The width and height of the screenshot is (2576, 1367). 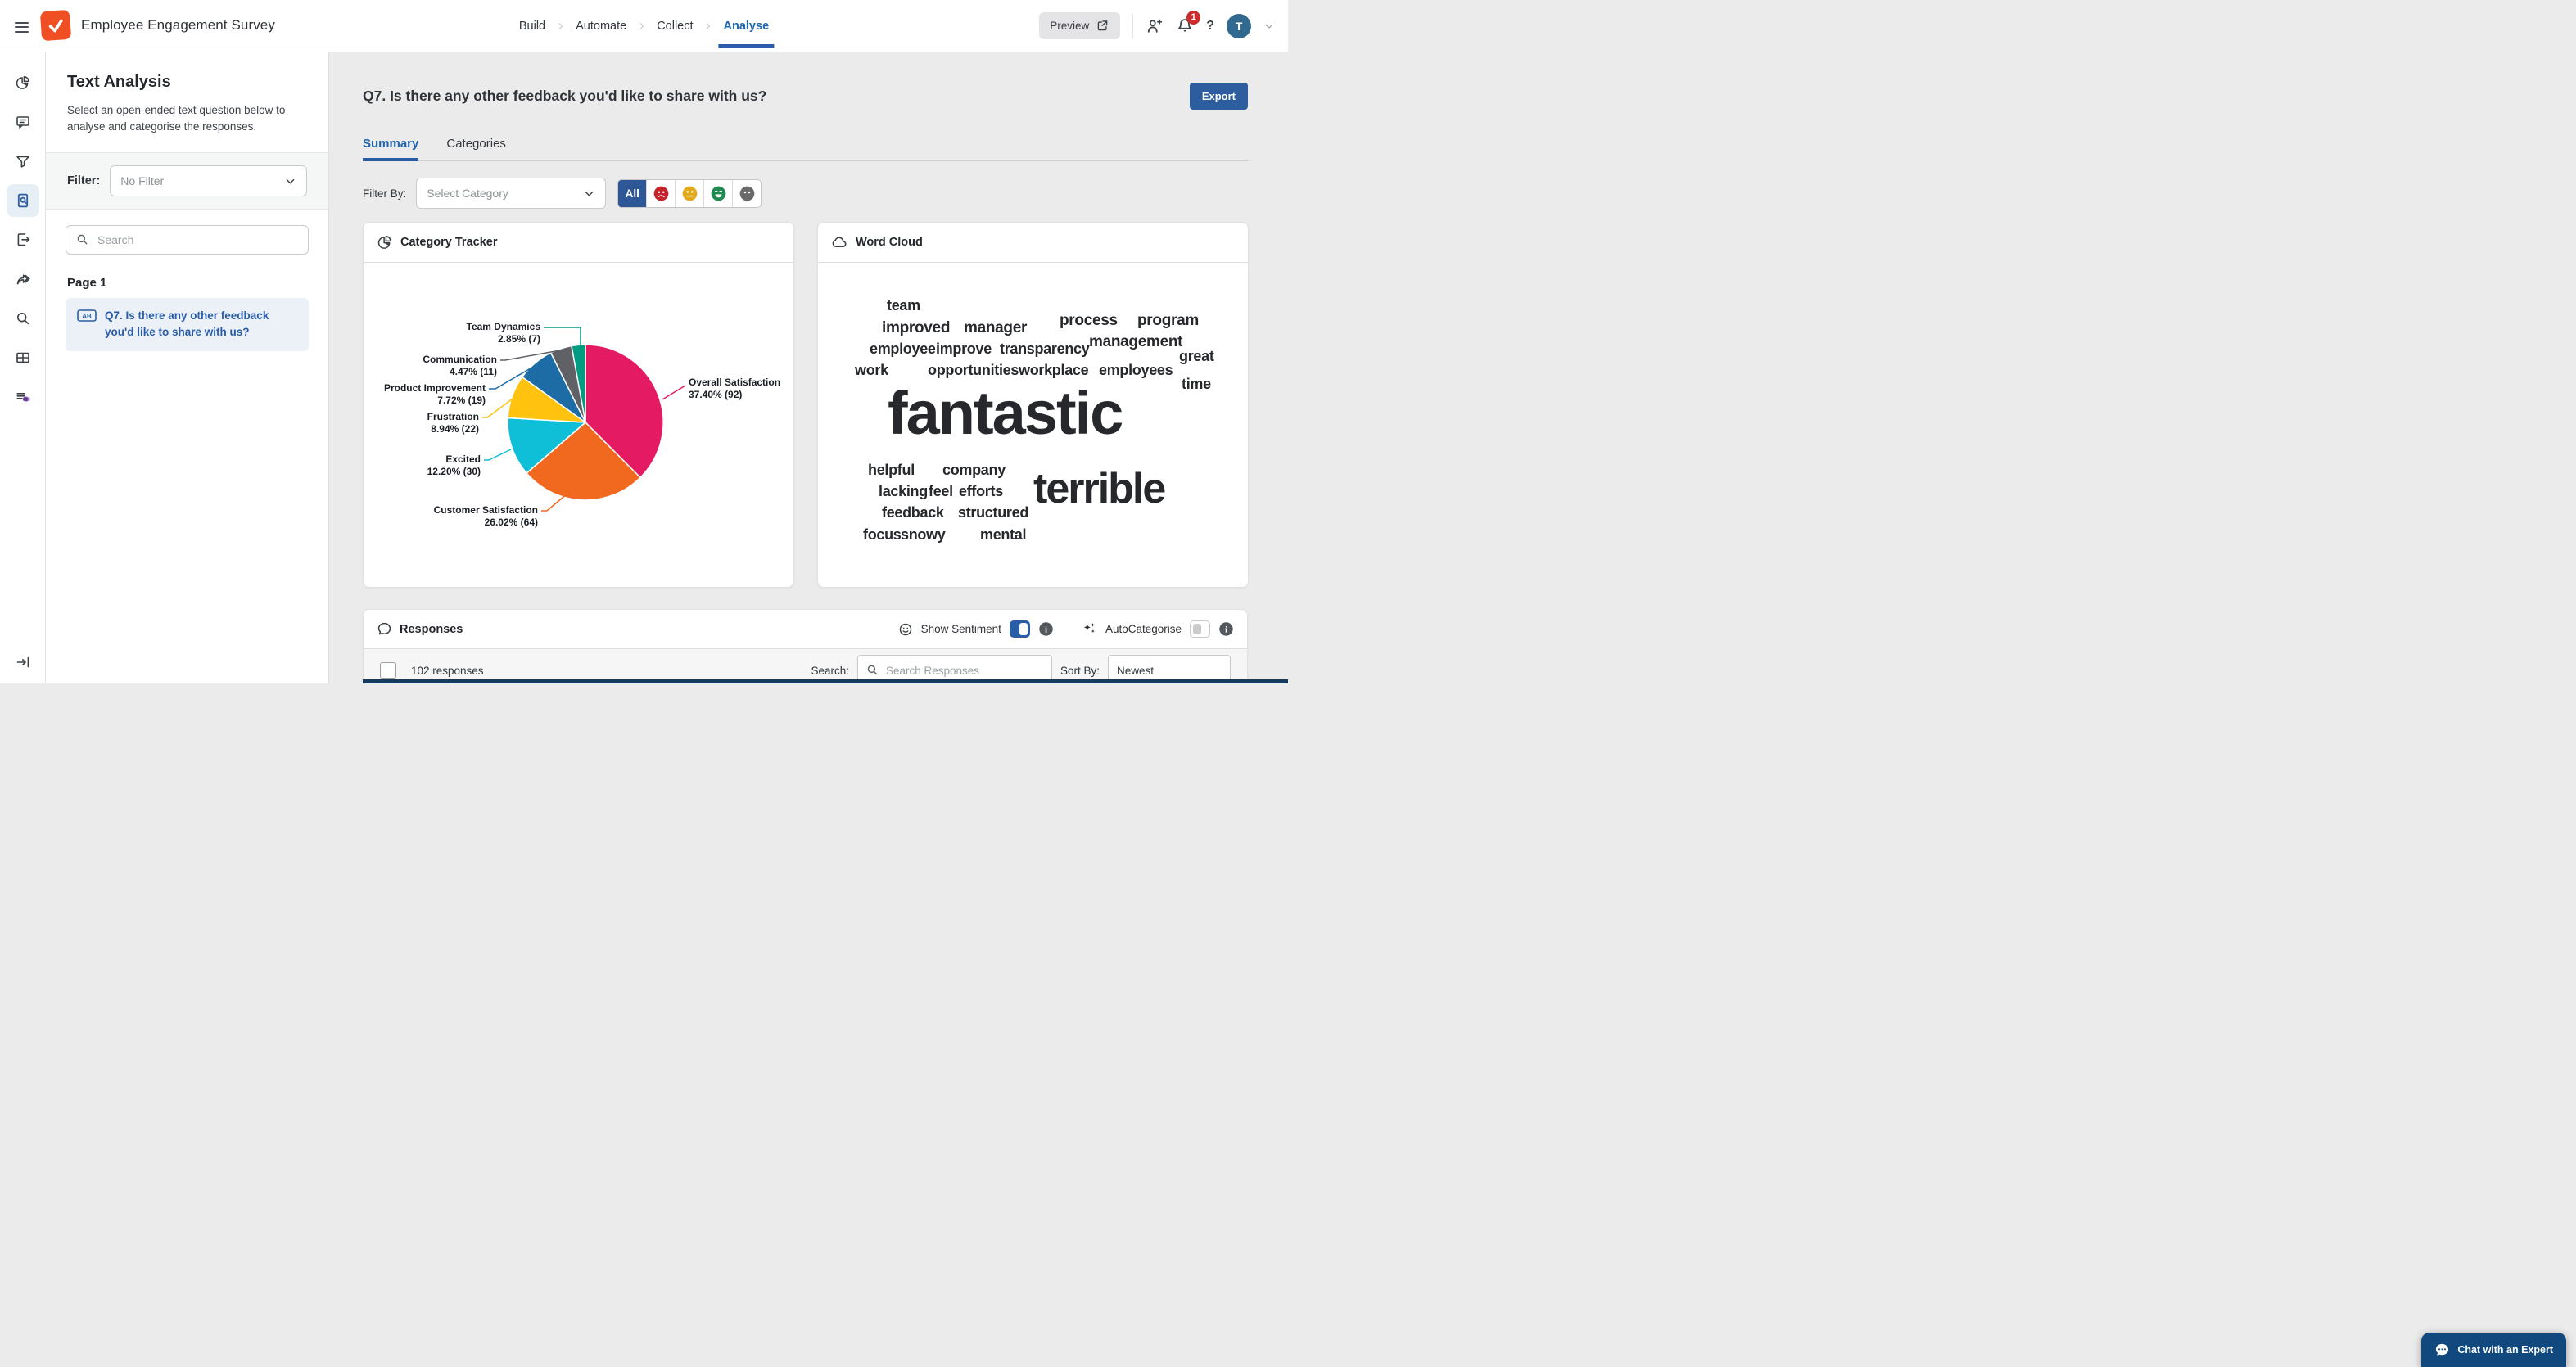 I want to click on question-search-input, so click(x=187, y=240).